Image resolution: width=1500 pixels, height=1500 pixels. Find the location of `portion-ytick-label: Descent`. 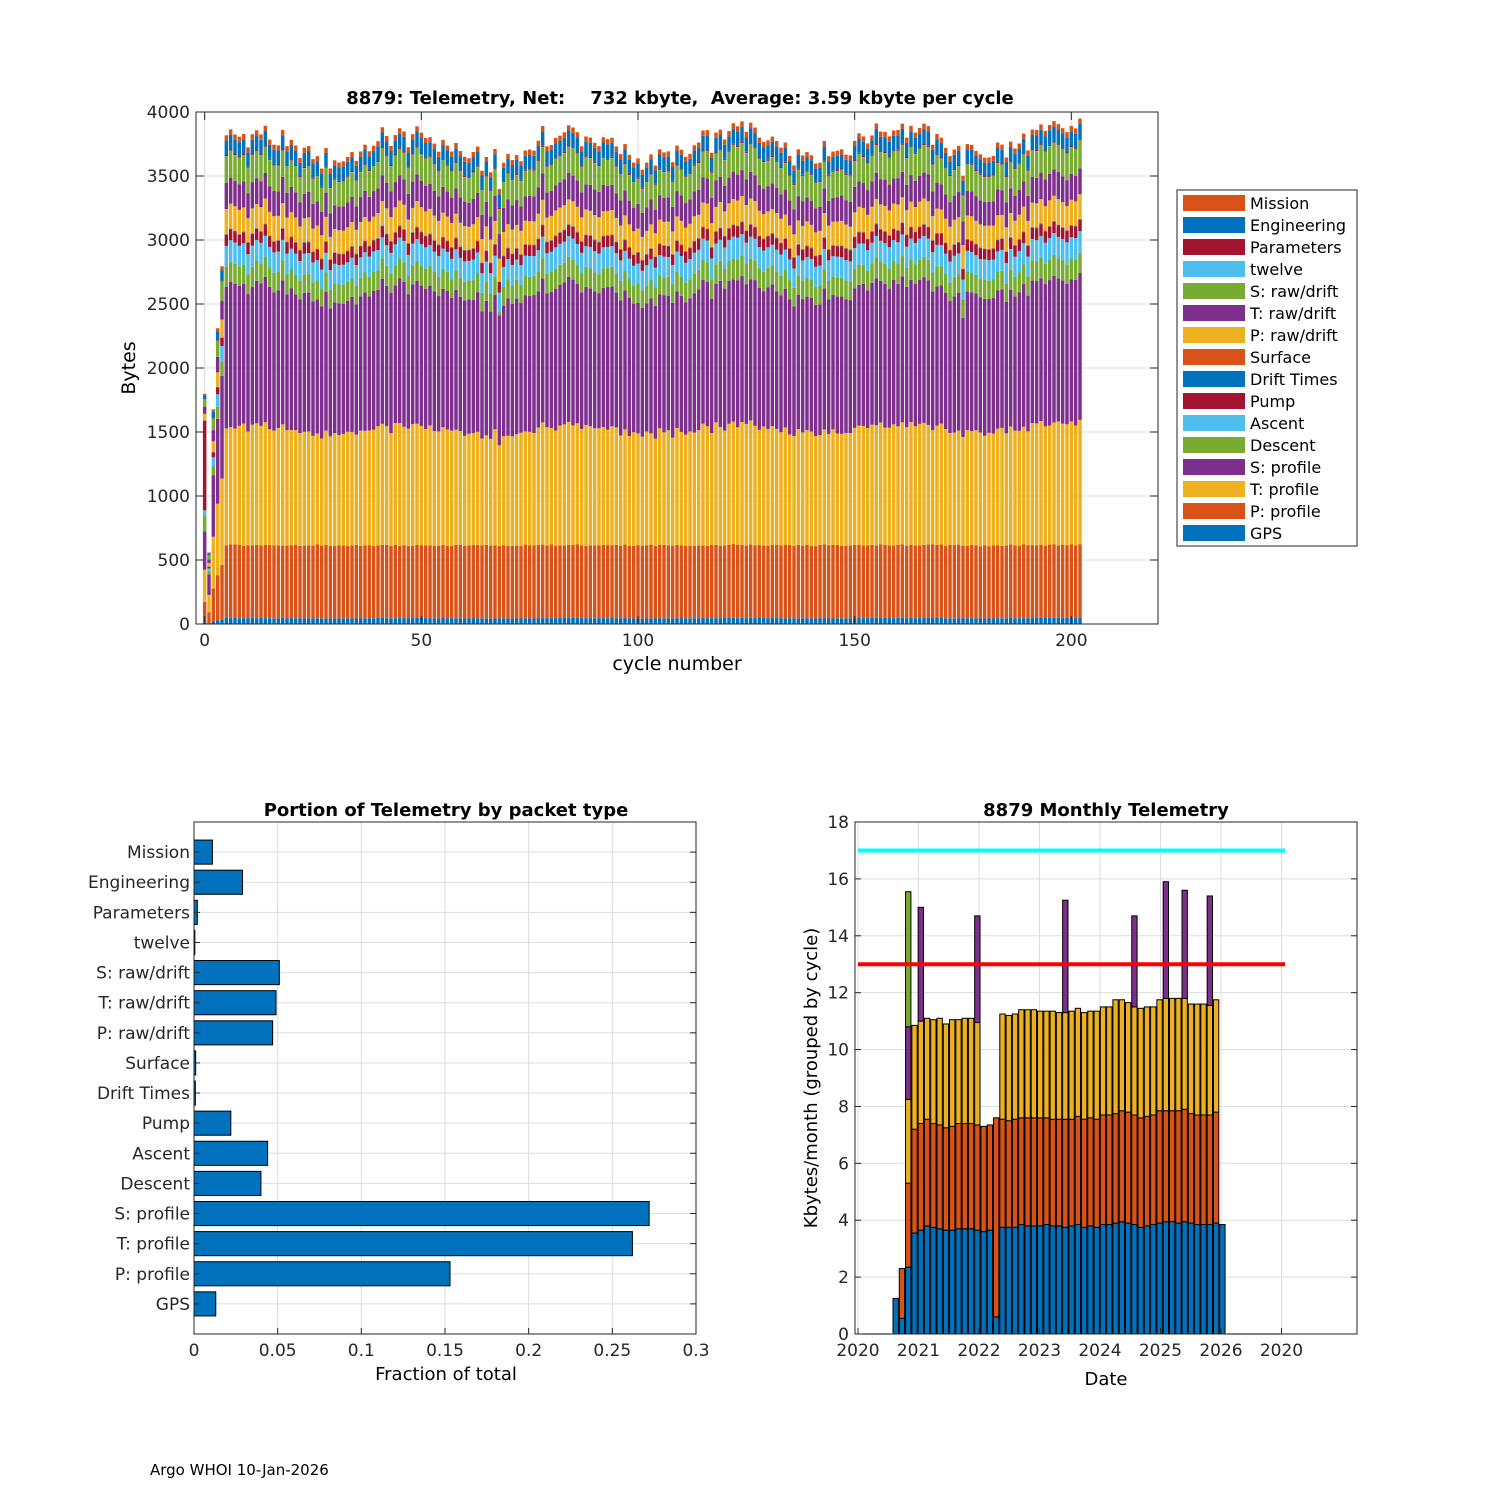

portion-ytick-label: Descent is located at coordinates (155, 1184).